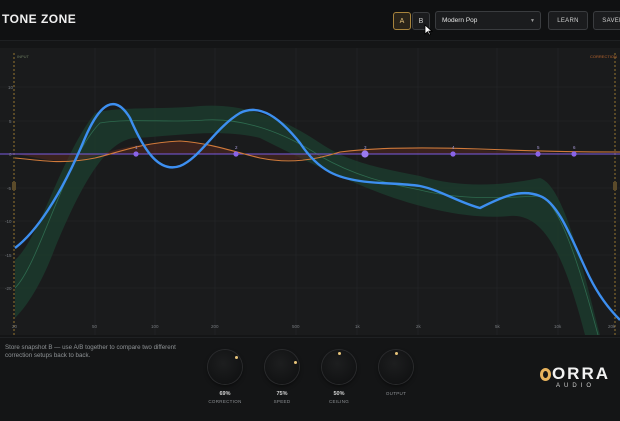 The height and width of the screenshot is (421, 620). I want to click on top-bar: TONE ZONE A B Modern Pop ▼ LEARN SAVED, so click(310, 20).